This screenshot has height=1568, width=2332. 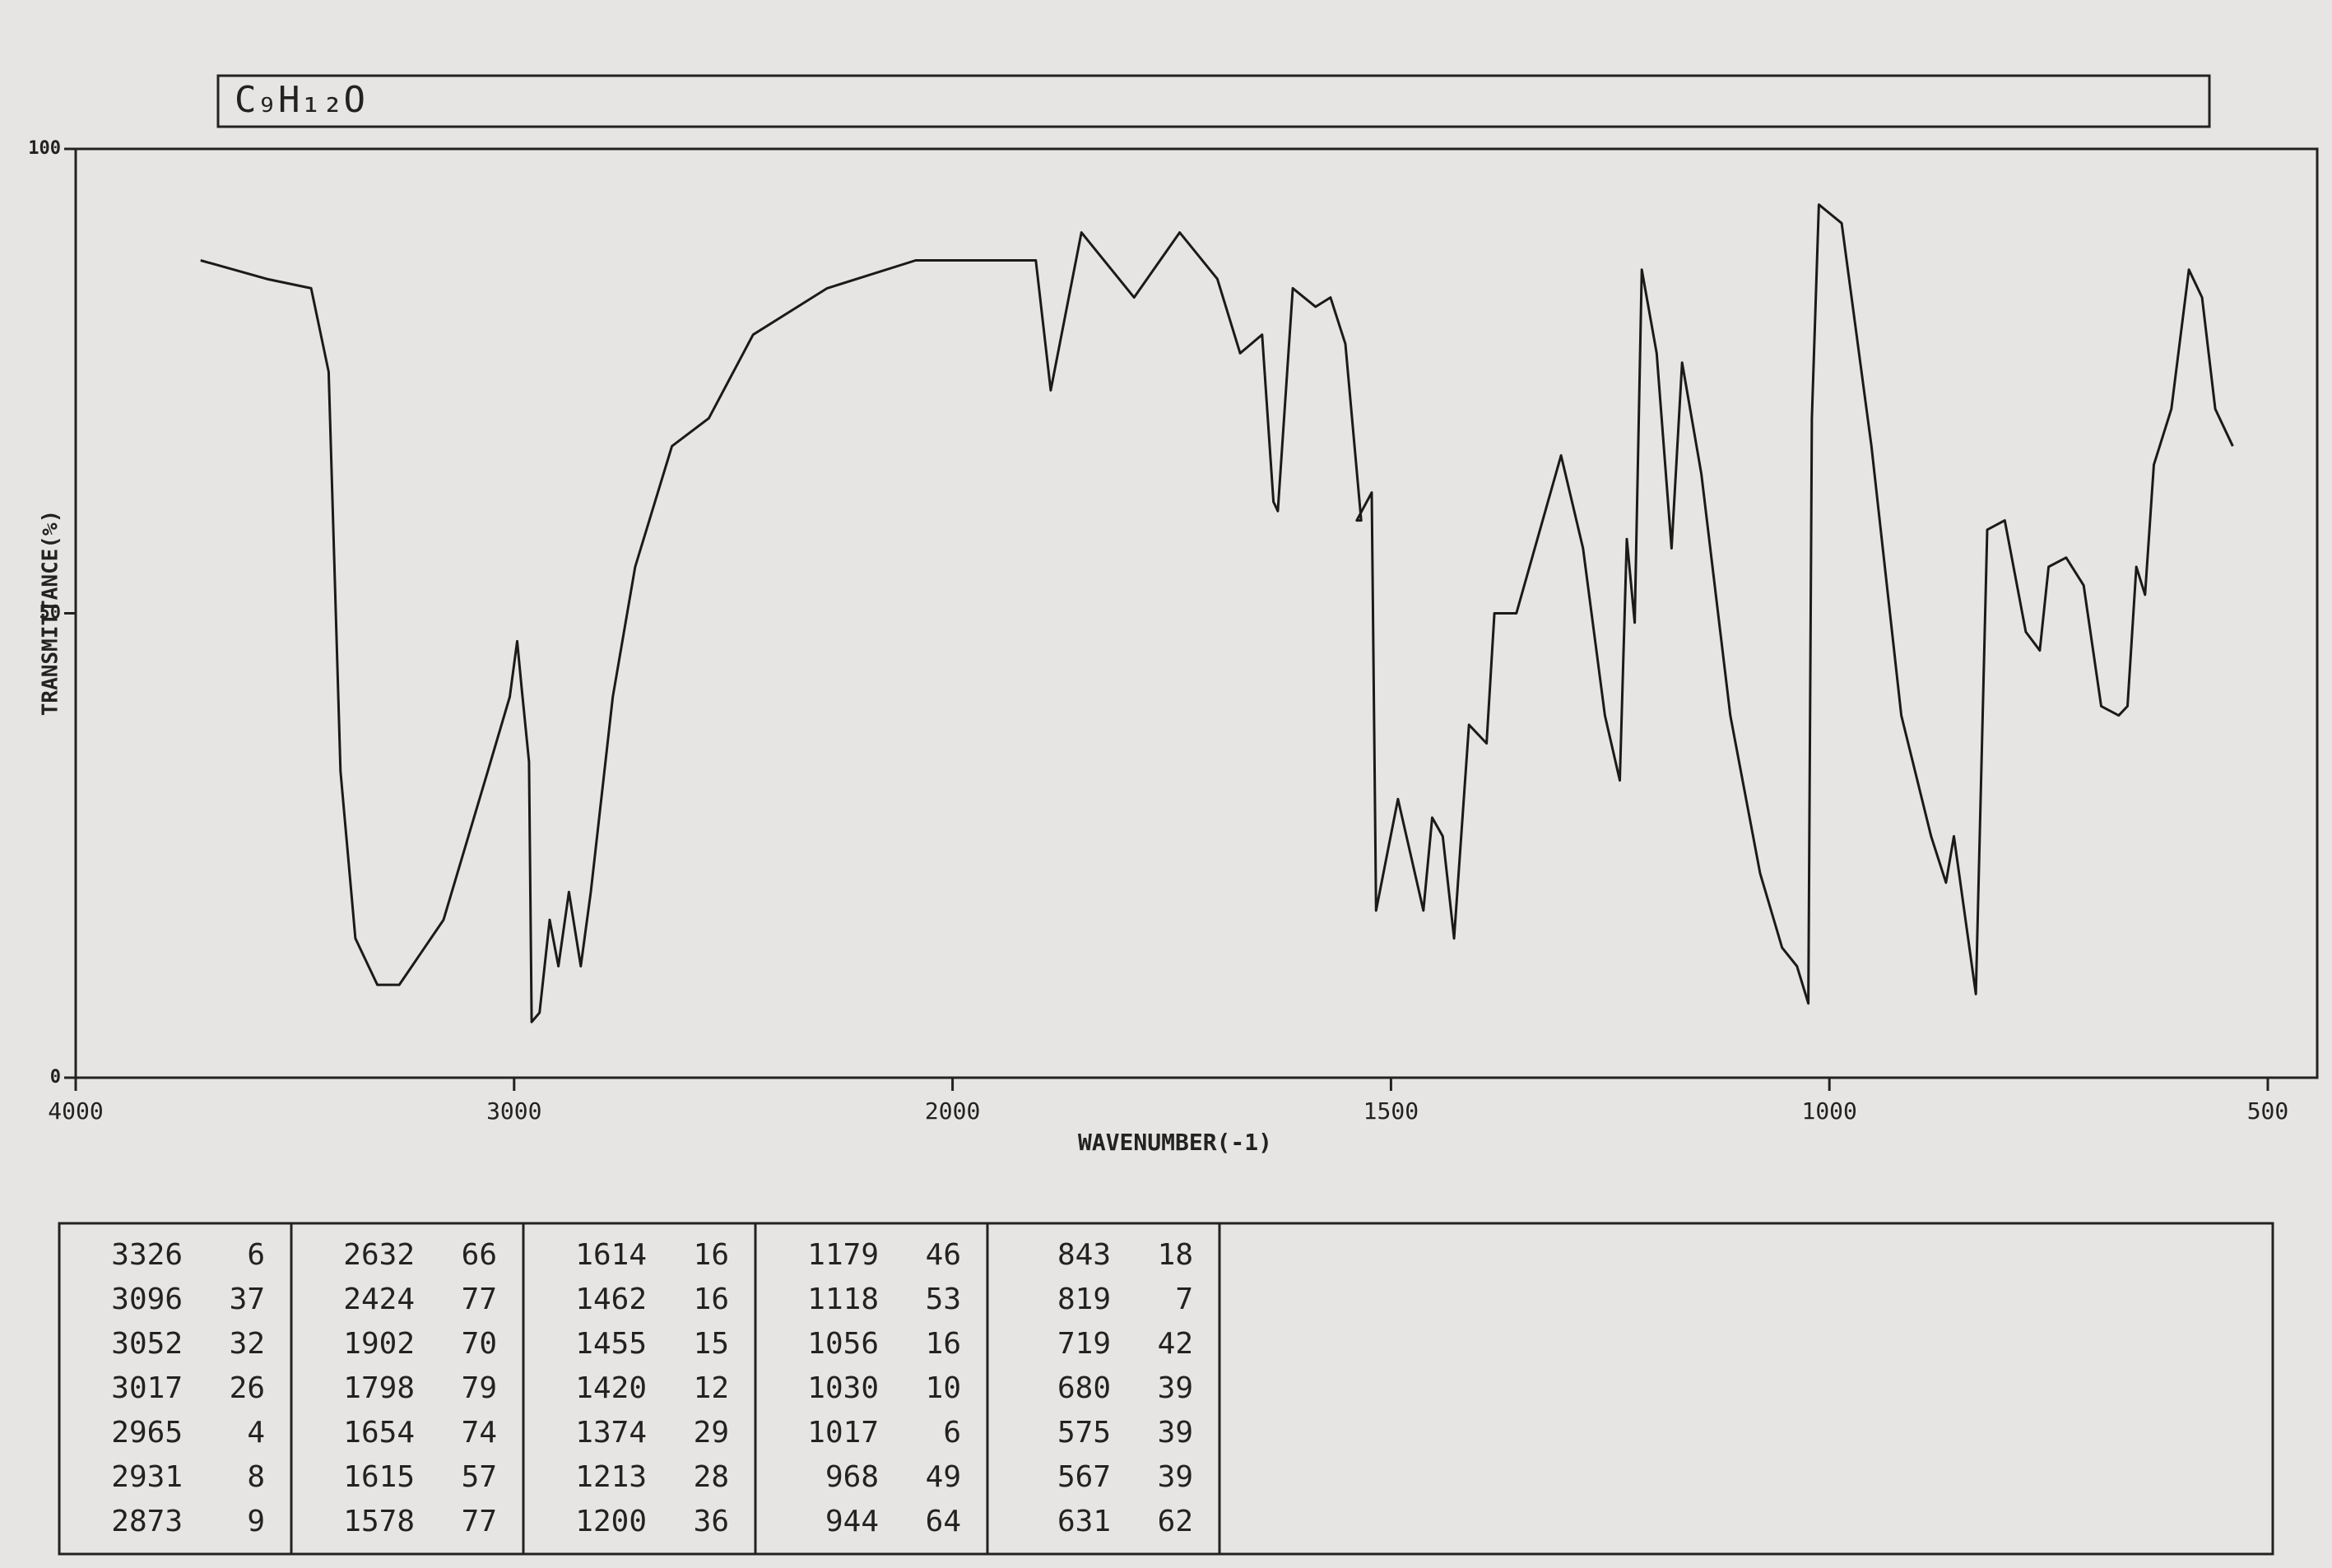 I want to click on title-box, so click(x=1213, y=101).